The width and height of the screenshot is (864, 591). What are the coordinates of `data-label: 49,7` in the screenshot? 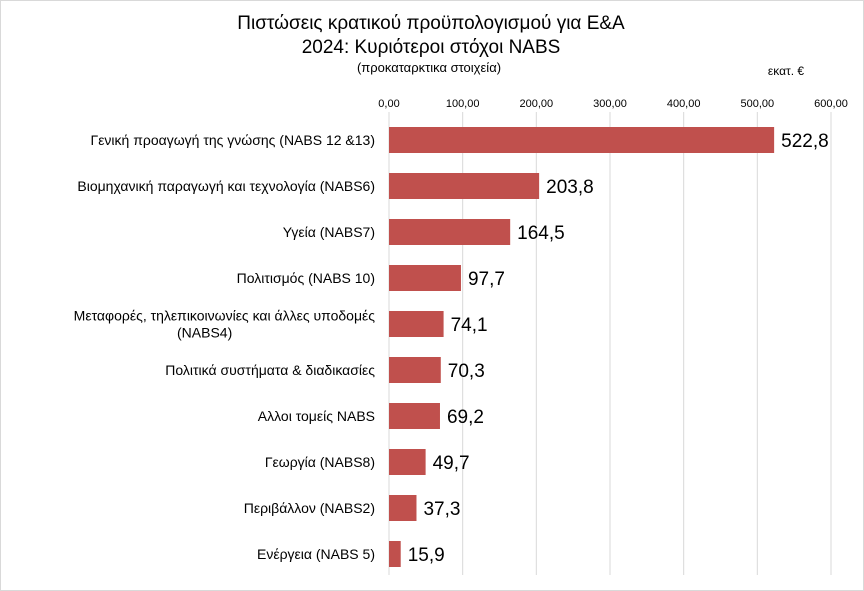 It's located at (451, 463).